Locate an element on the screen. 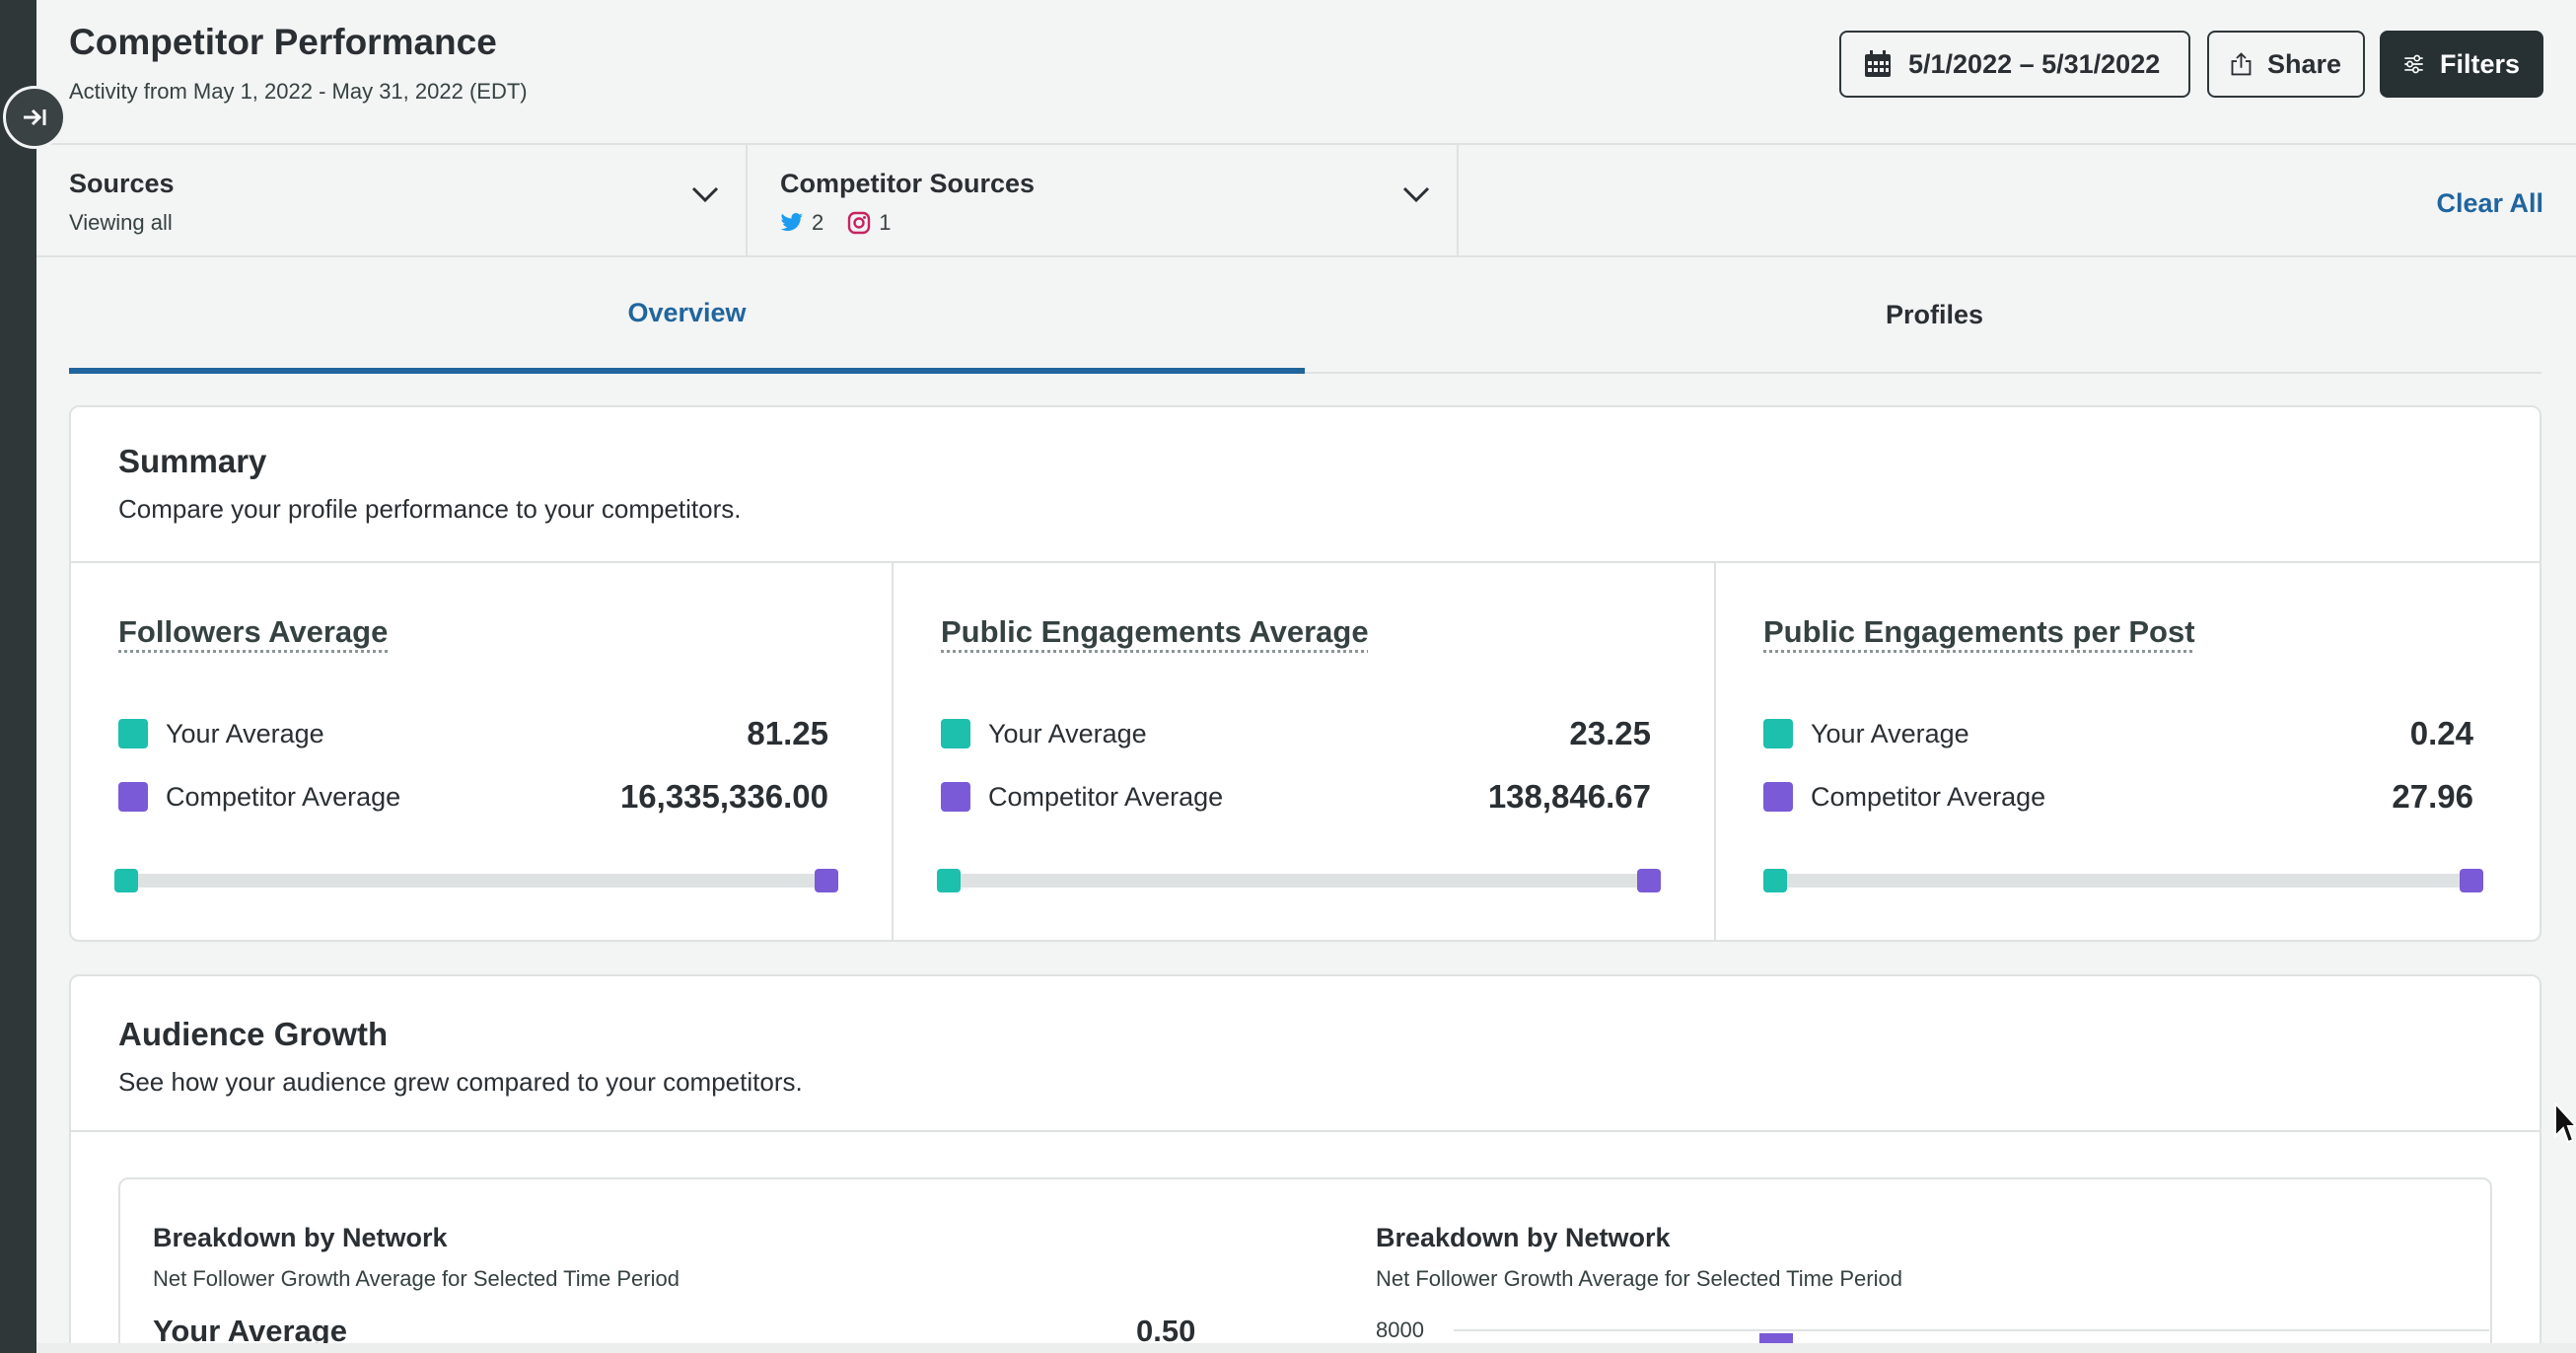  your-average-value: 81.25 is located at coordinates (788, 733).